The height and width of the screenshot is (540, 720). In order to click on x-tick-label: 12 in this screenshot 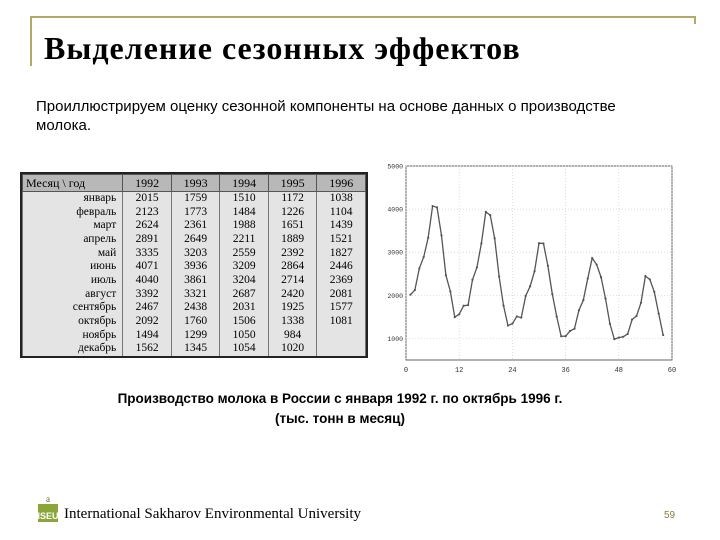, I will do `click(459, 371)`.